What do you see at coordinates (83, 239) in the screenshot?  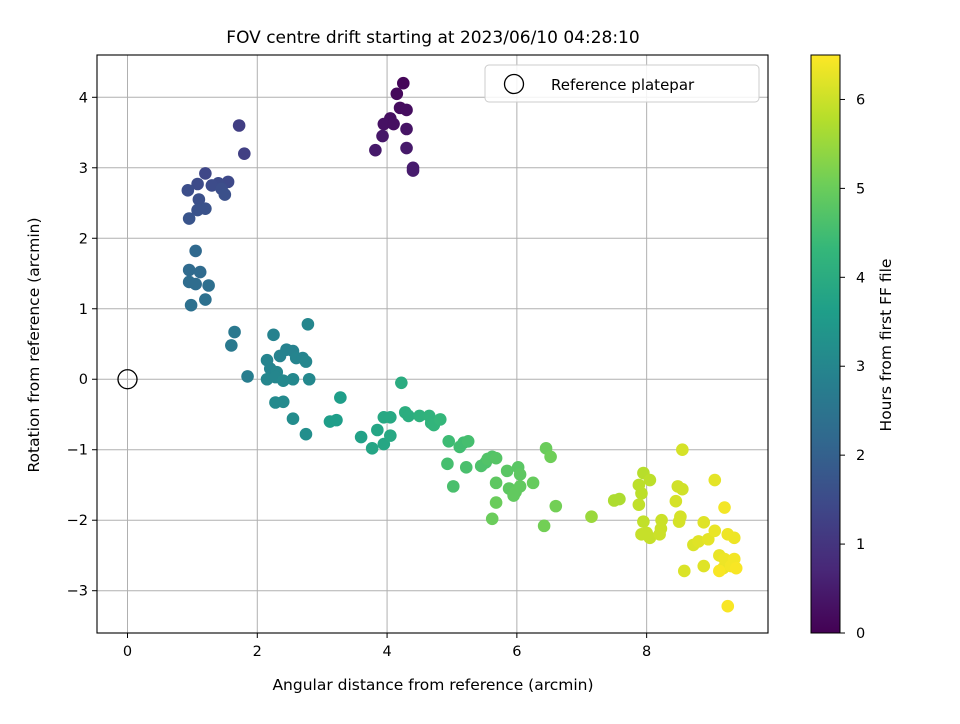 I see `y-tick-label: 2` at bounding box center [83, 239].